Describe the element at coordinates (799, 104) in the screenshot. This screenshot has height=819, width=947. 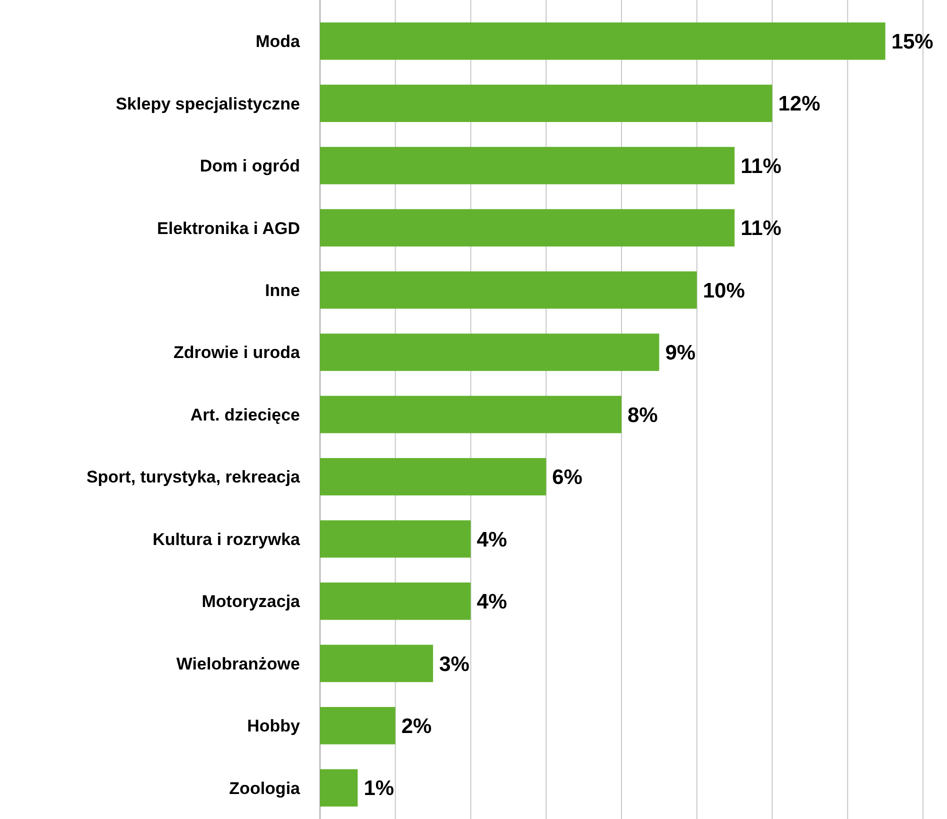
I see `data-label: 12%` at that location.